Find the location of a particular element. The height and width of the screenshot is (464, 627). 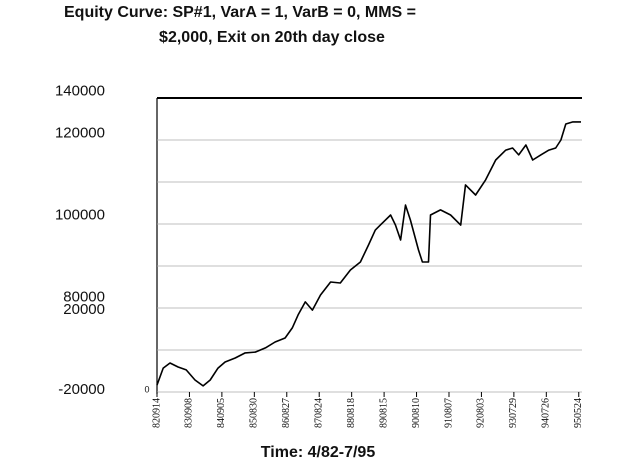

y-tick-label: -20000 is located at coordinates (81, 389).